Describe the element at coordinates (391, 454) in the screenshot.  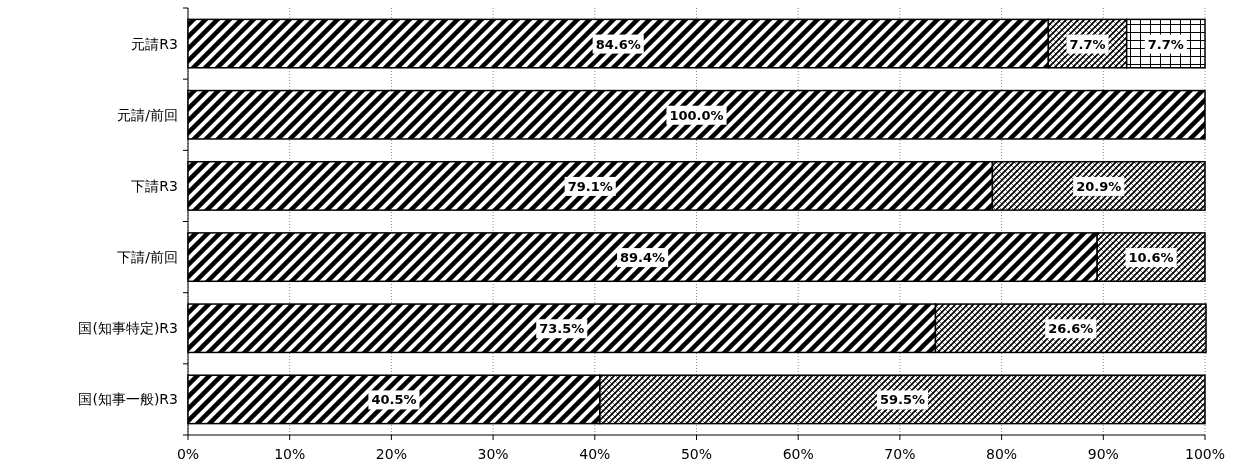
I see `x-tick-label: 20%` at that location.